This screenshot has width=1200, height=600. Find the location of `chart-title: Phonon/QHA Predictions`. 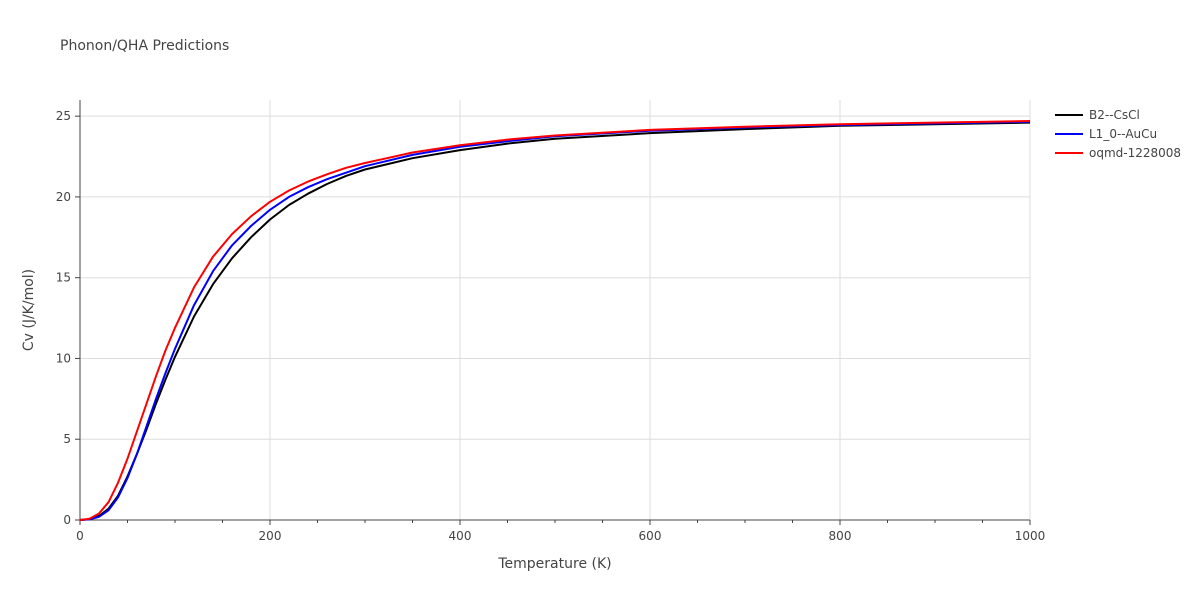

chart-title: Phonon/QHA Predictions is located at coordinates (144, 46).